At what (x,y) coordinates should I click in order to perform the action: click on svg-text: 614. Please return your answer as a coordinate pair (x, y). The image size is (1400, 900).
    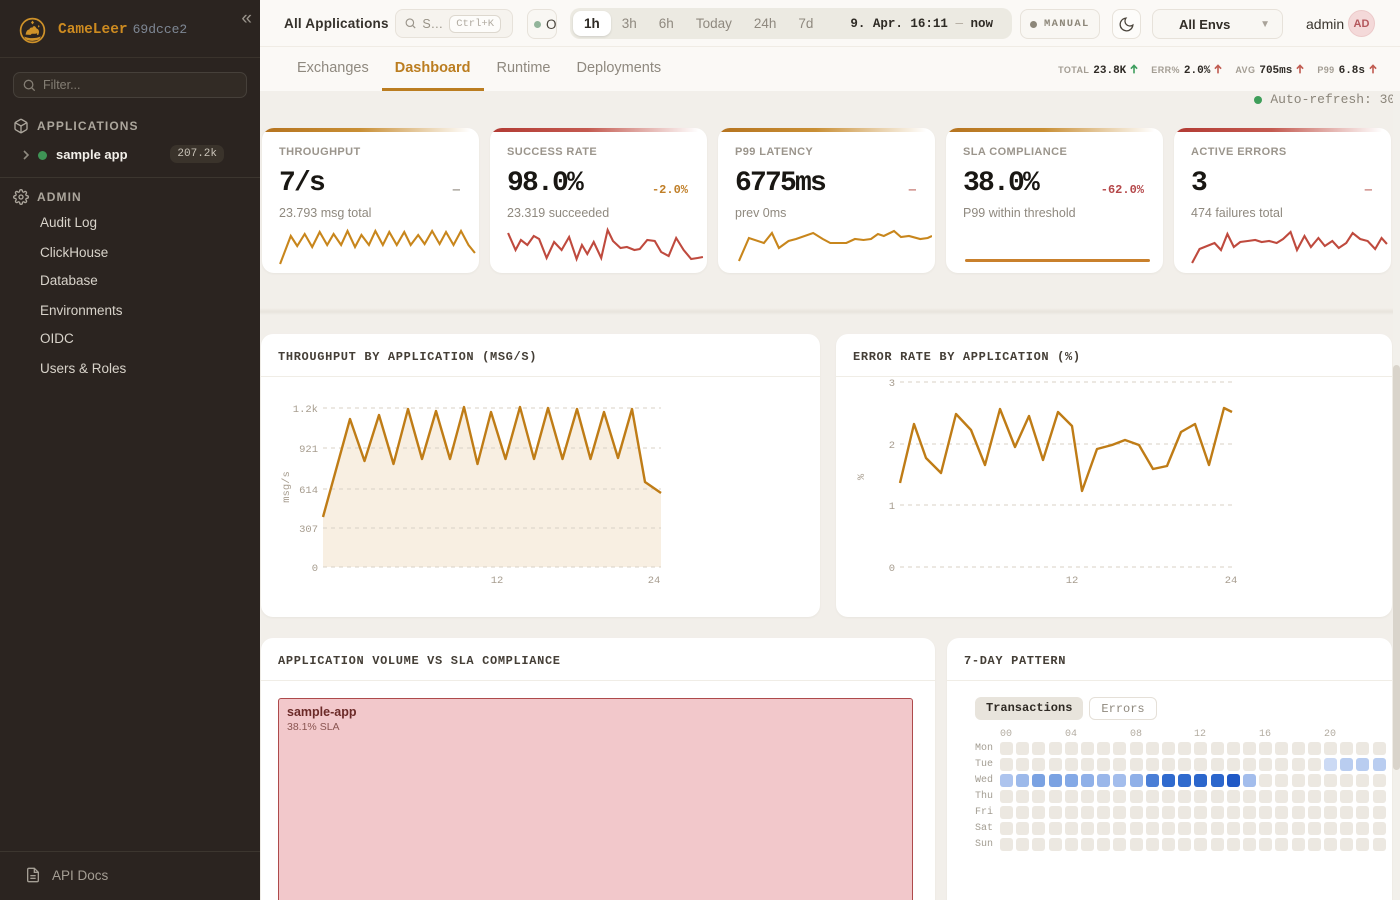
    Looking at the image, I should click on (308, 491).